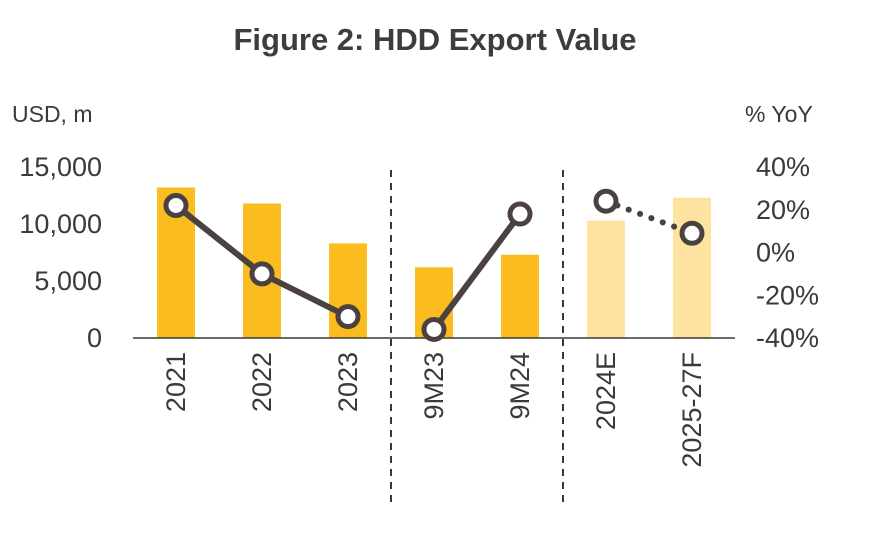 This screenshot has height=539, width=870. Describe the element at coordinates (176, 382) in the screenshot. I see `category-label: 2021` at that location.